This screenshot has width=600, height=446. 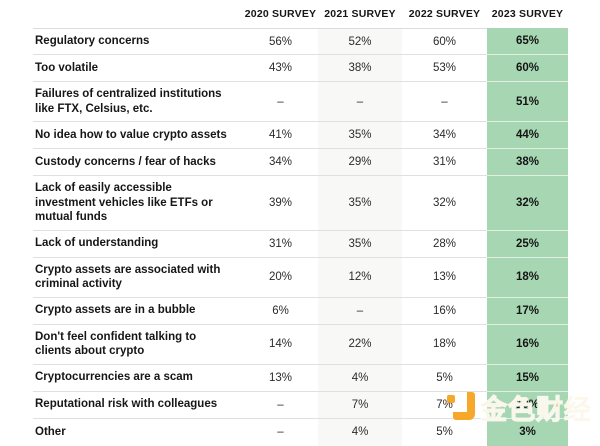 What do you see at coordinates (527, 378) in the screenshot?
I see `value-2023-highlighted: 15%` at bounding box center [527, 378].